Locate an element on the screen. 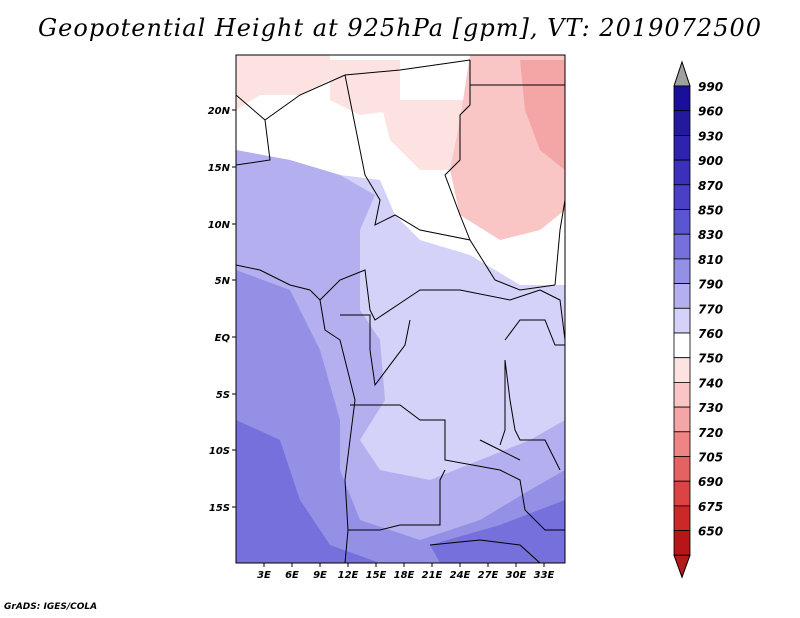 This screenshot has width=800, height=618. lat-tick-marks is located at coordinates (234, 308).